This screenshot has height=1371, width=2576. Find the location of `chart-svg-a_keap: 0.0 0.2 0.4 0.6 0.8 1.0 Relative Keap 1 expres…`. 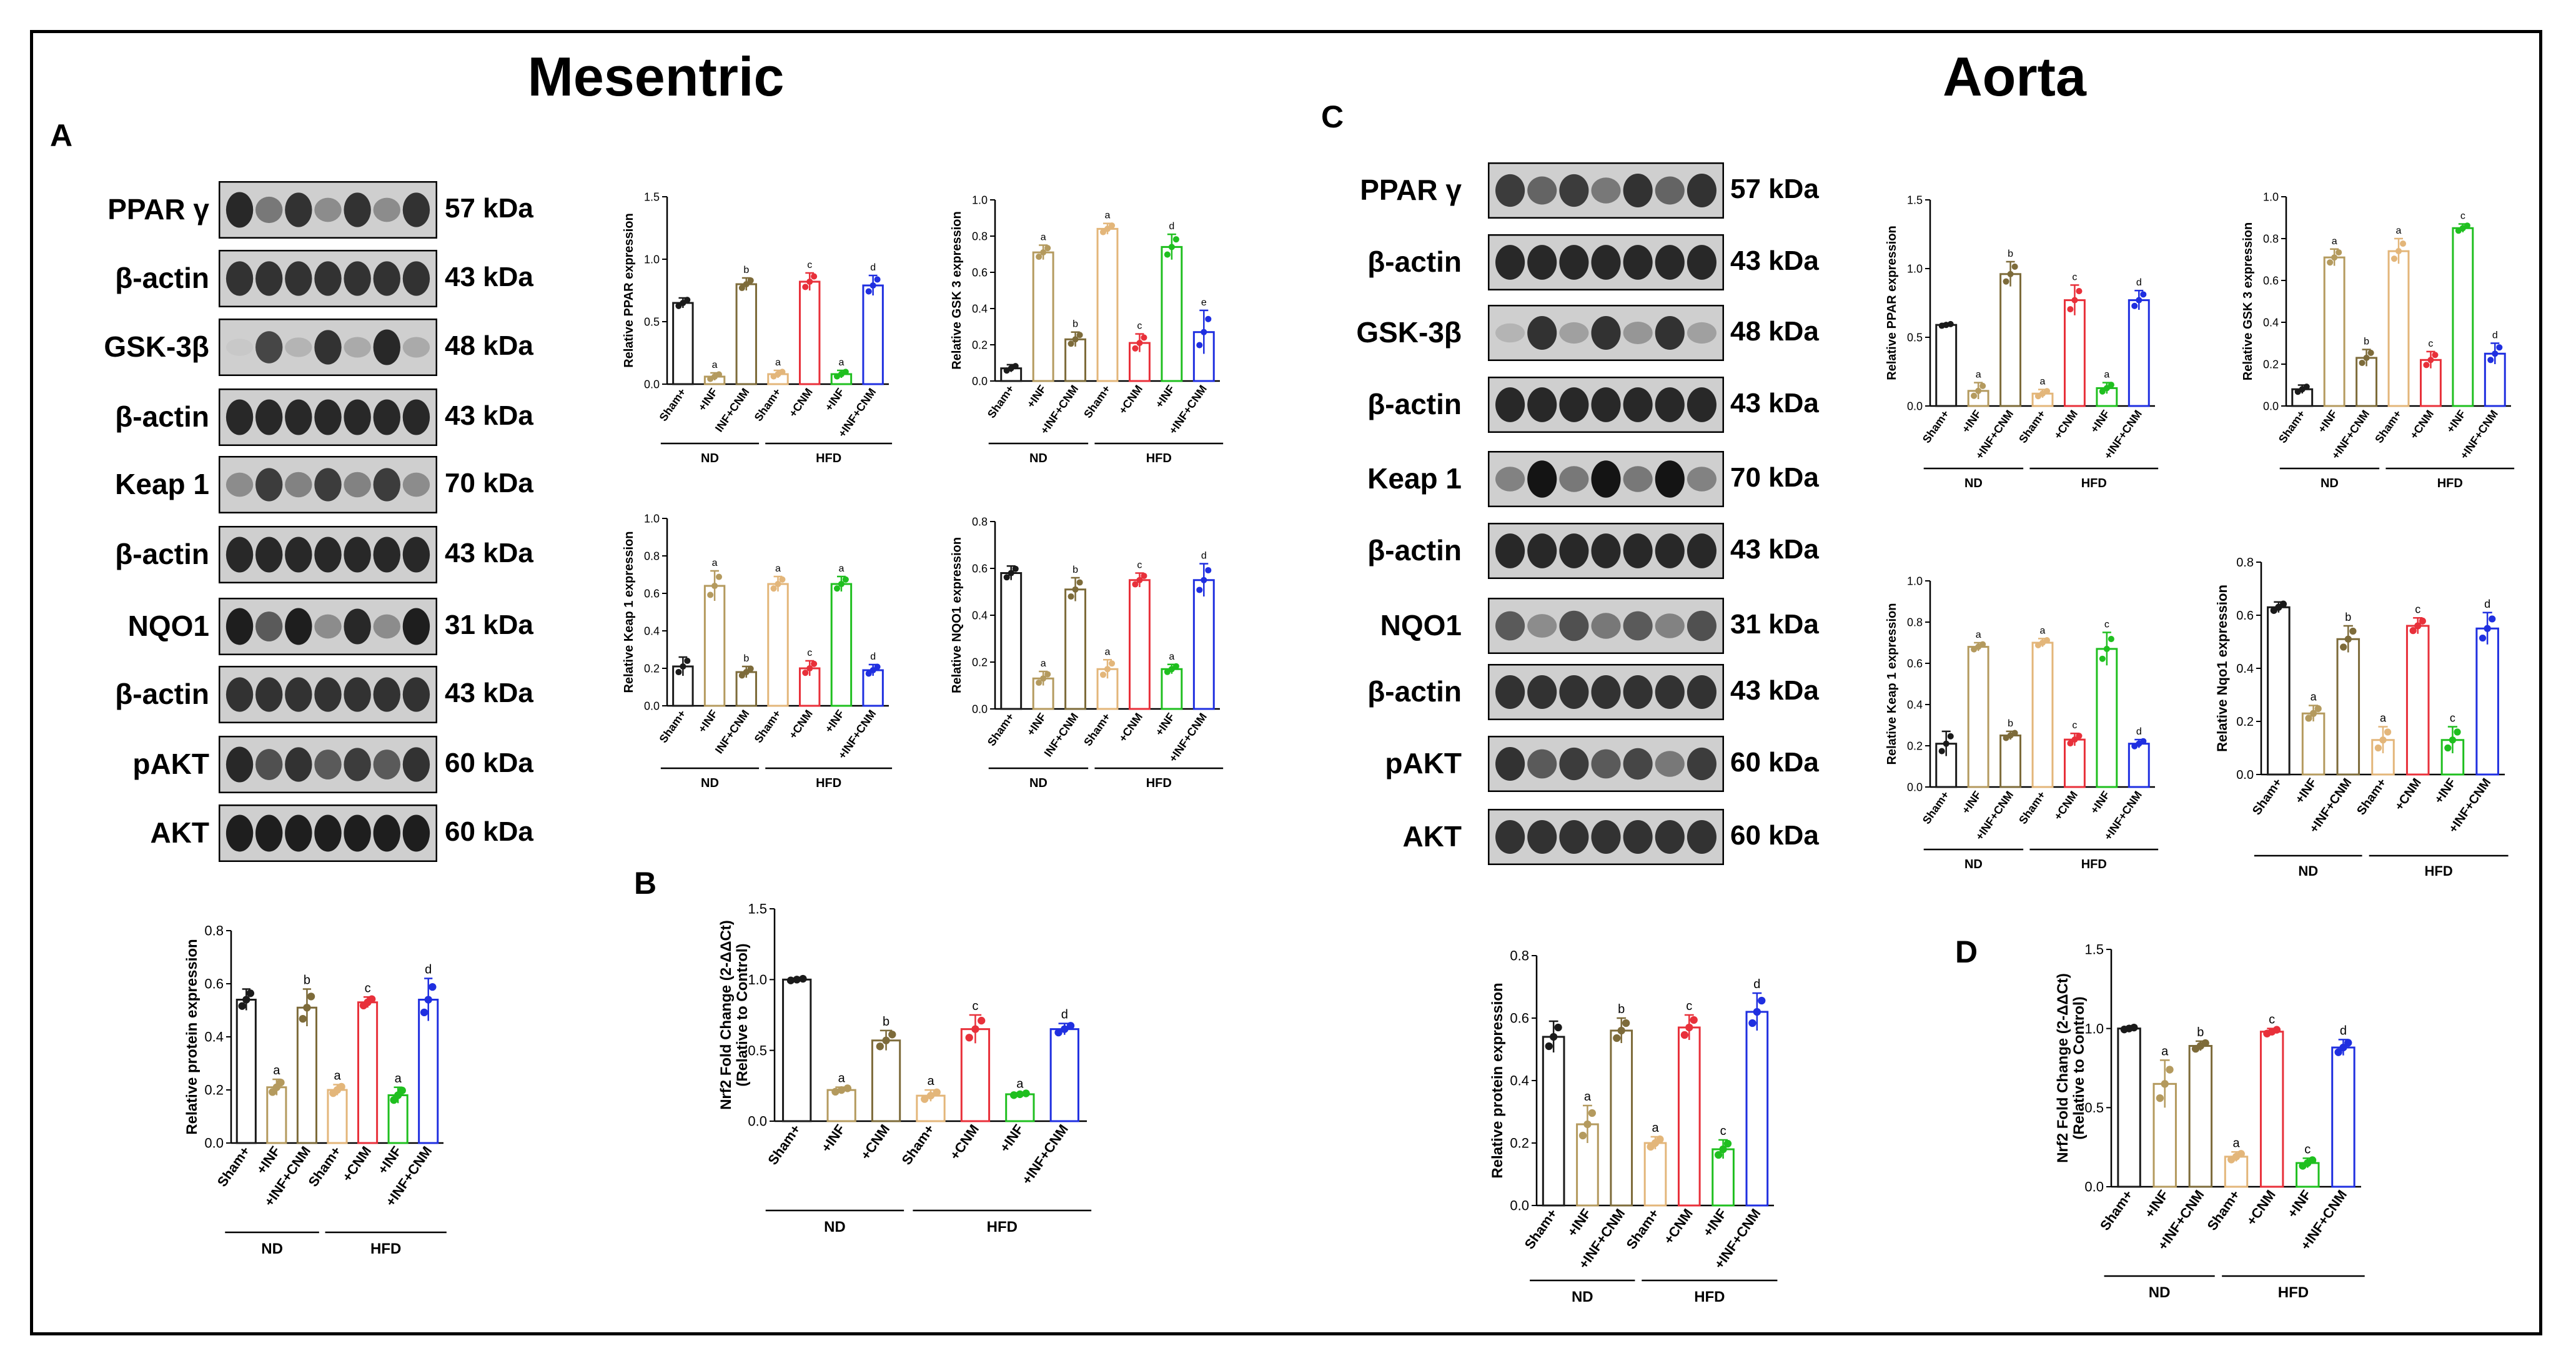

chart-svg-a_keap: 0.0 0.2 0.4 0.6 0.8 1.0 Relative Keap 1 expres… is located at coordinates (2022, 723).